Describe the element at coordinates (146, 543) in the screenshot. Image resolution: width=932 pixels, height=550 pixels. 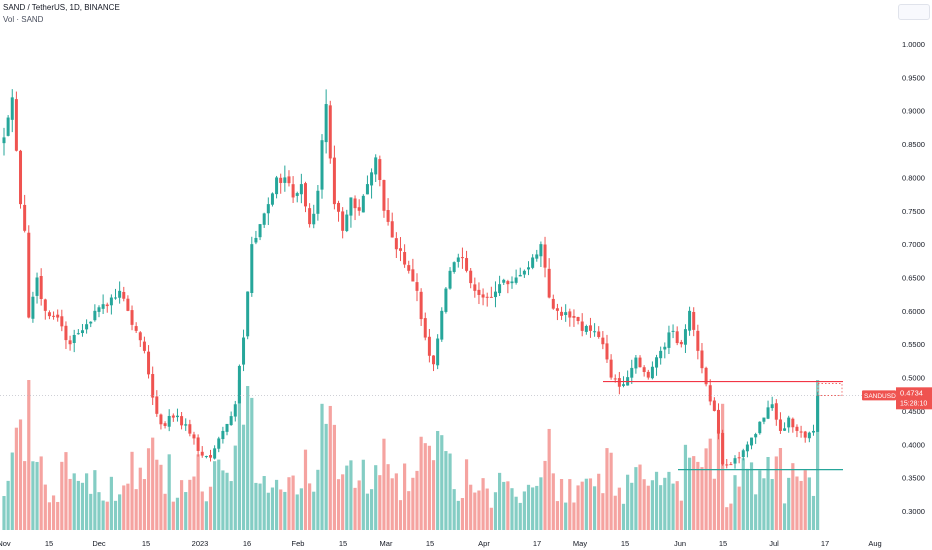
I see `time-tick-label: 15` at that location.